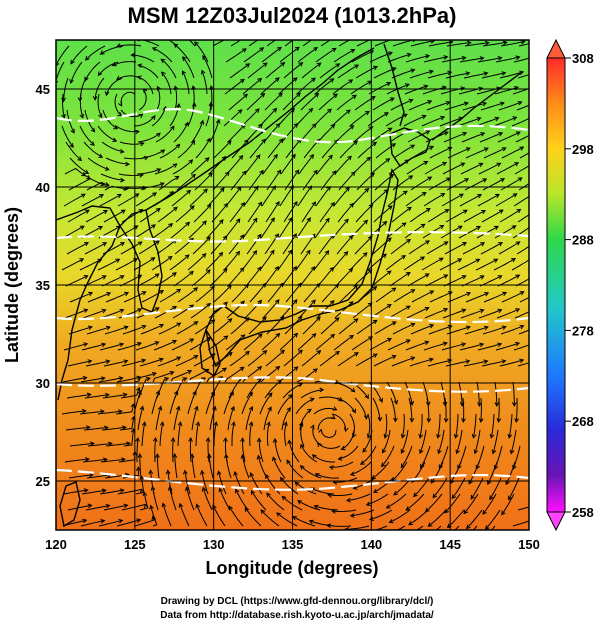  Describe the element at coordinates (43, 89) in the screenshot. I see `latitude-tick-label: 45` at that location.